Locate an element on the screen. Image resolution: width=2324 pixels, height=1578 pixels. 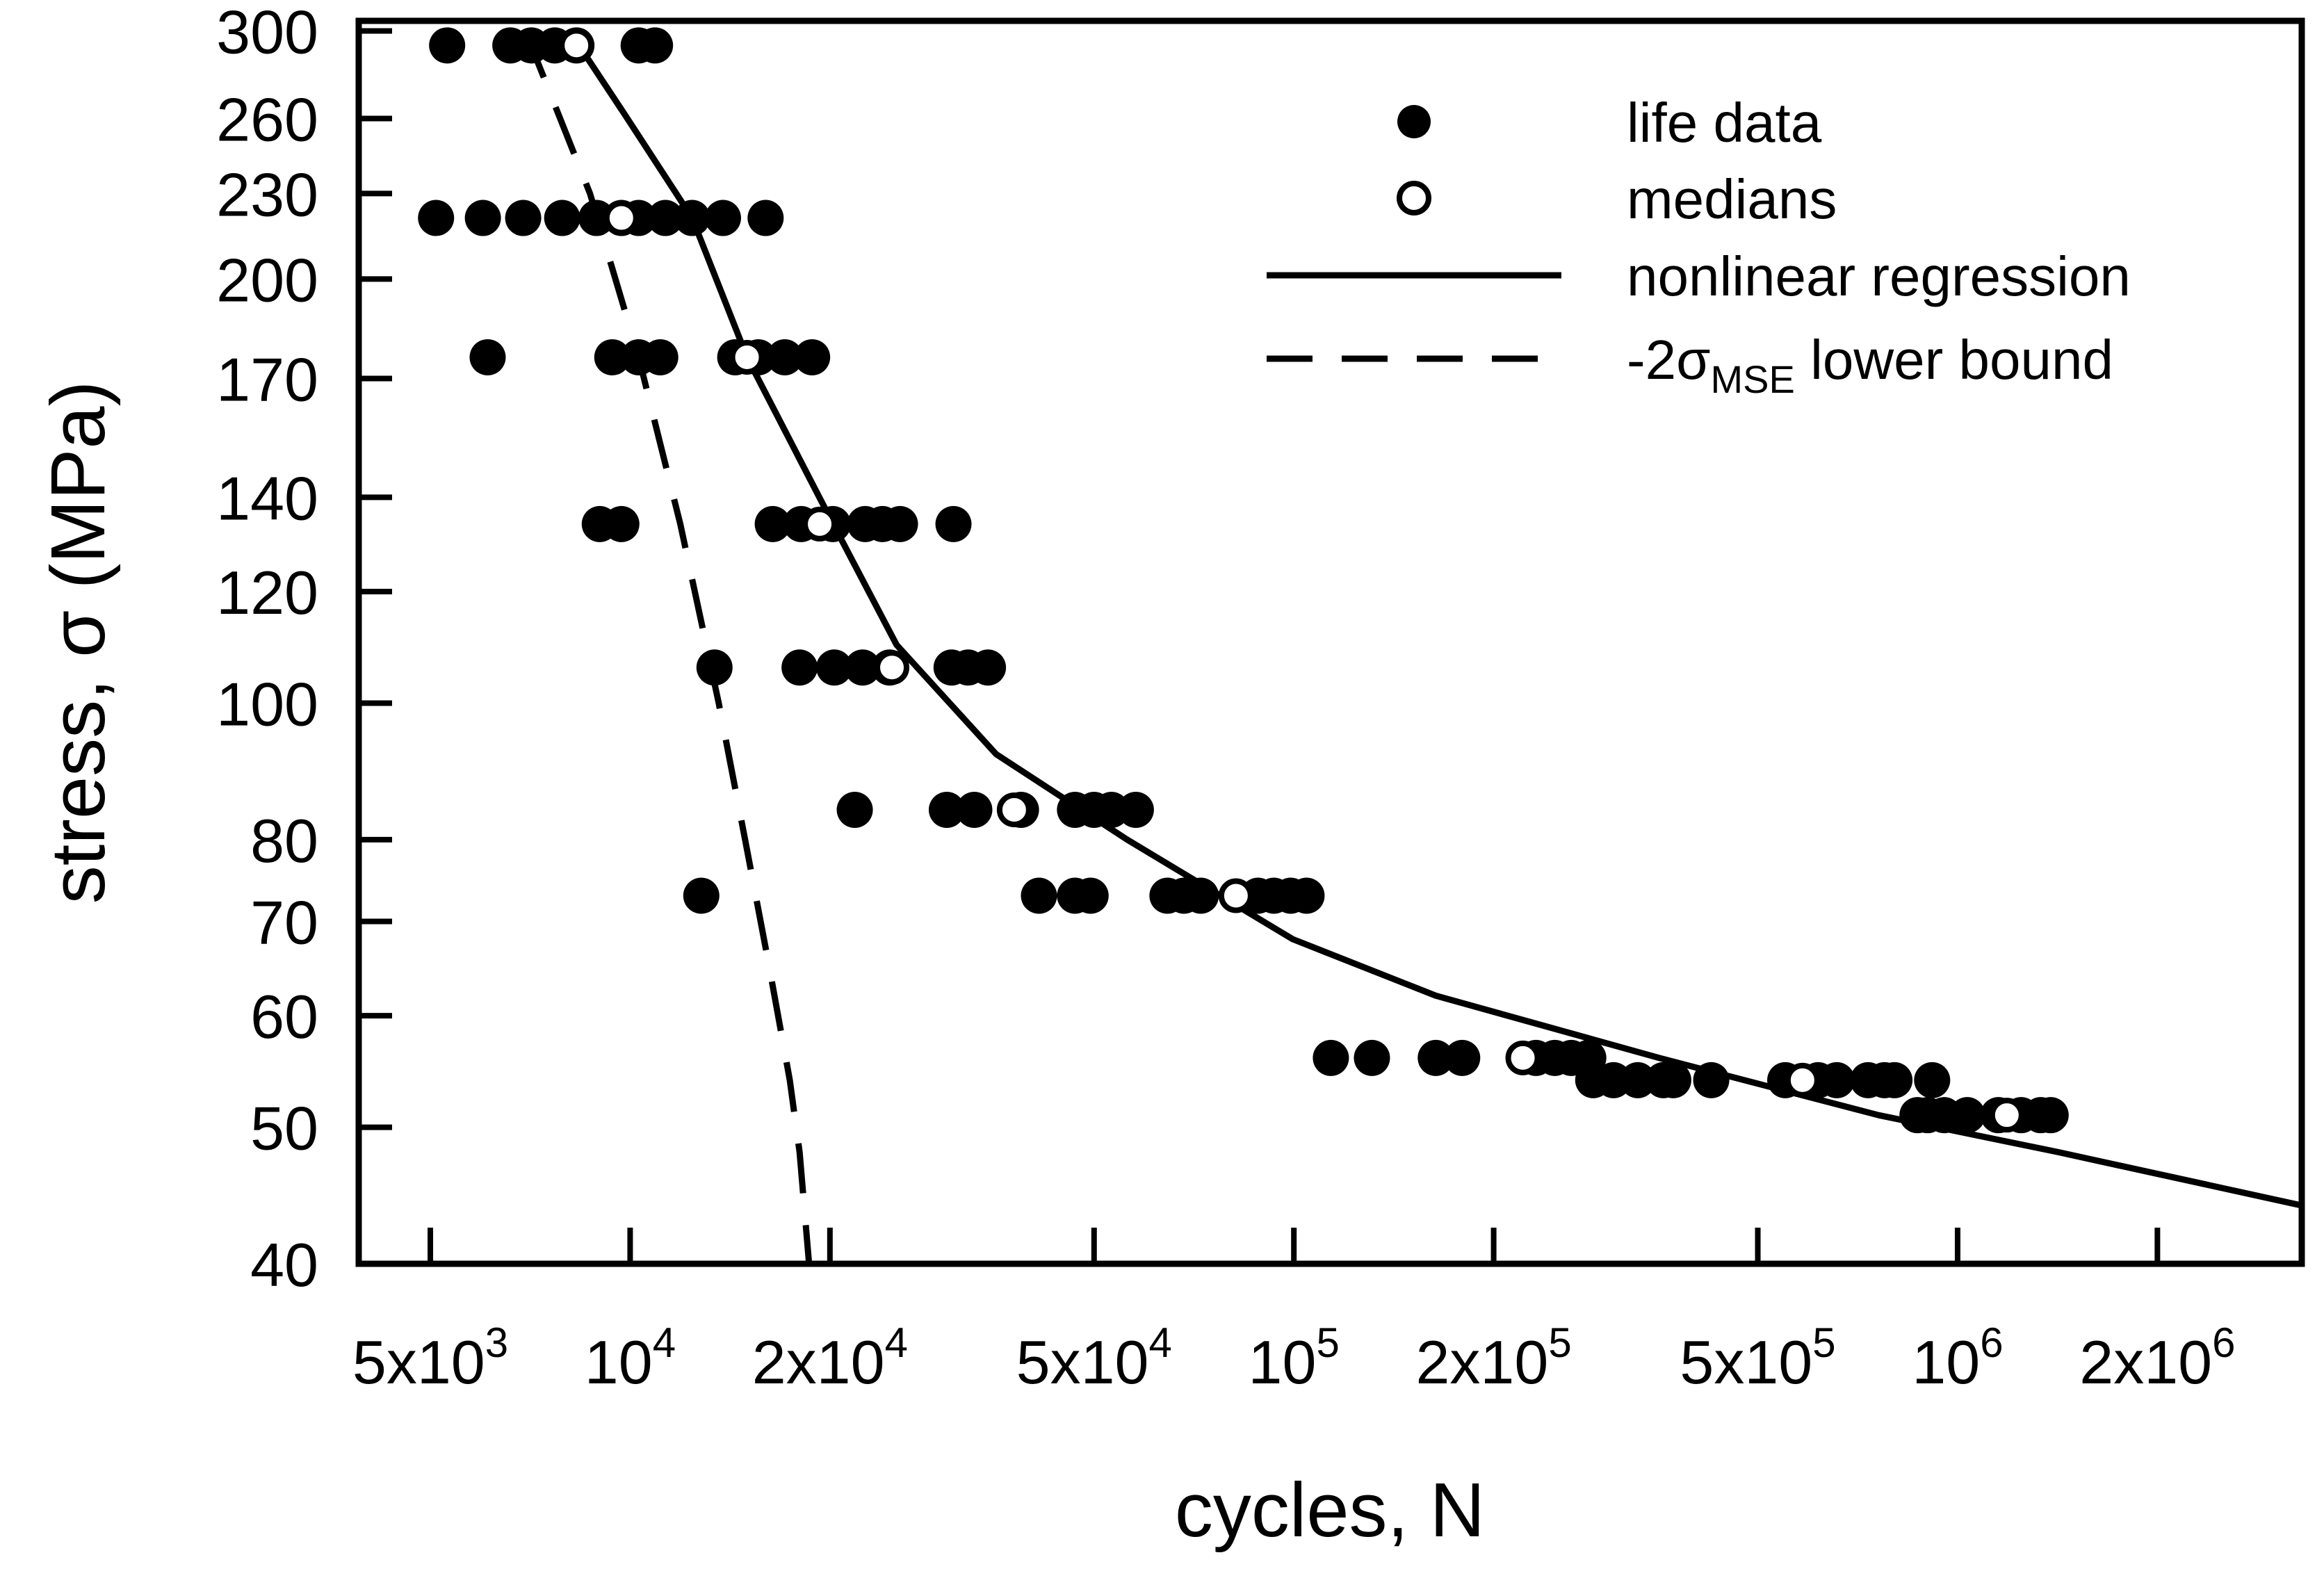
y-tick-label: 260 is located at coordinates (267, 120).